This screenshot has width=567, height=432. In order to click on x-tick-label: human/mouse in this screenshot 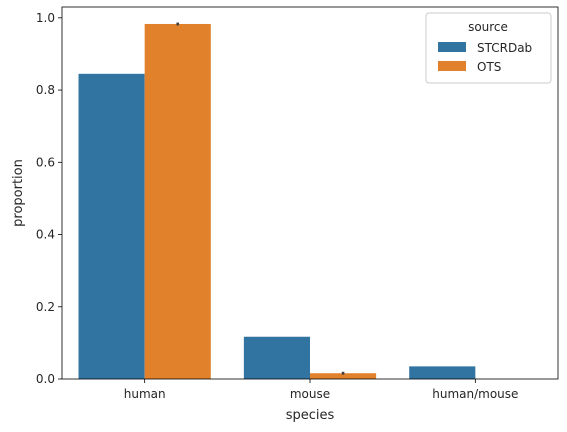, I will do `click(475, 394)`.